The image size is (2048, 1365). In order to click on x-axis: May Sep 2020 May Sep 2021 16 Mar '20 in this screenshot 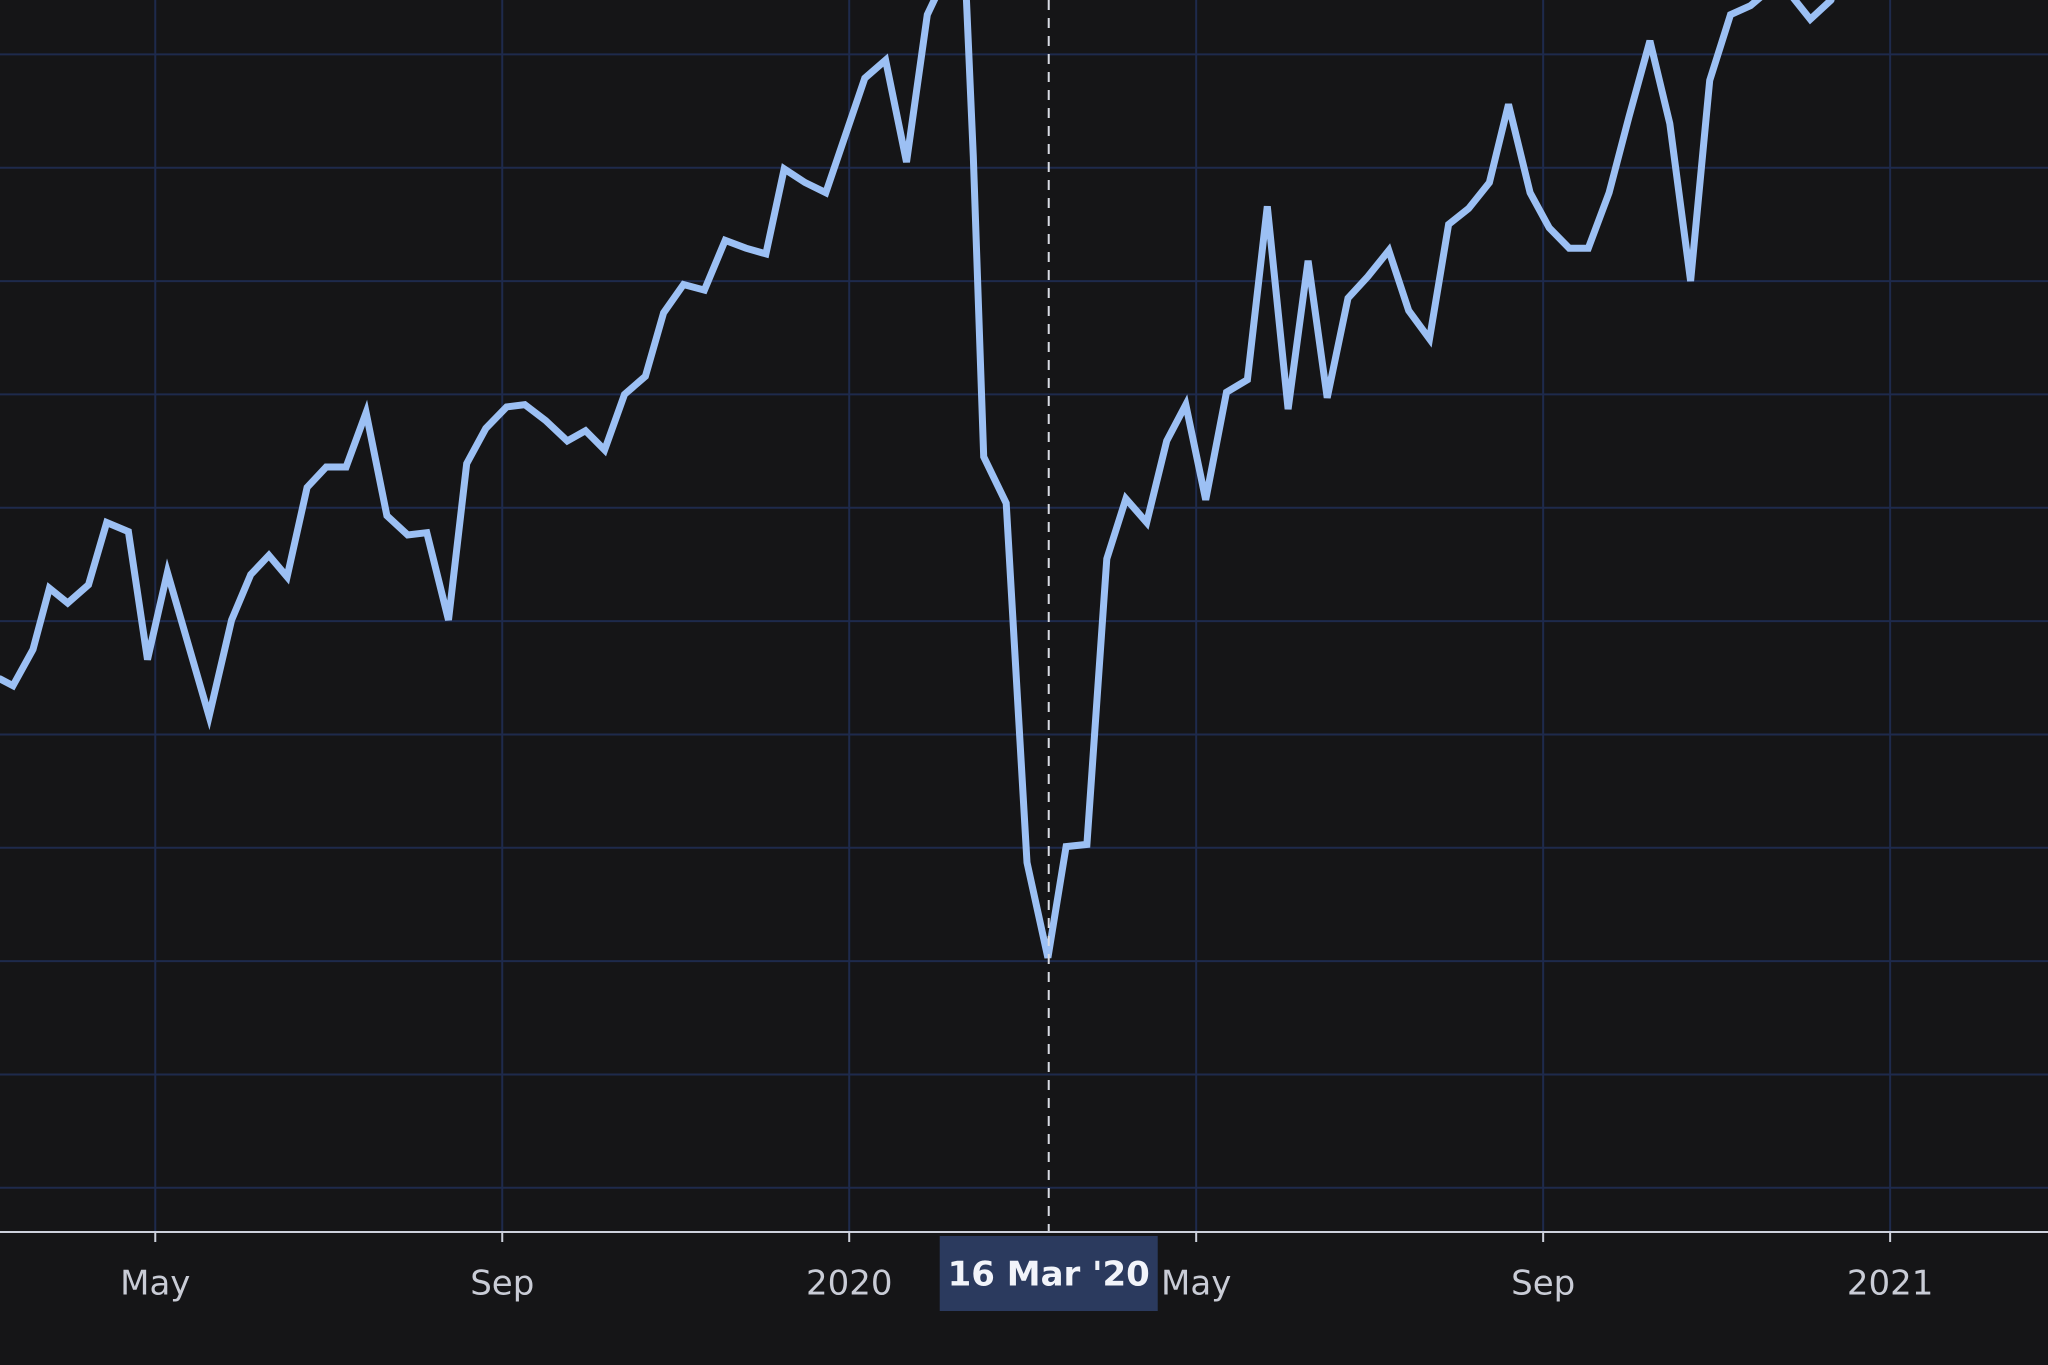, I will do `click(1026, 1271)`.